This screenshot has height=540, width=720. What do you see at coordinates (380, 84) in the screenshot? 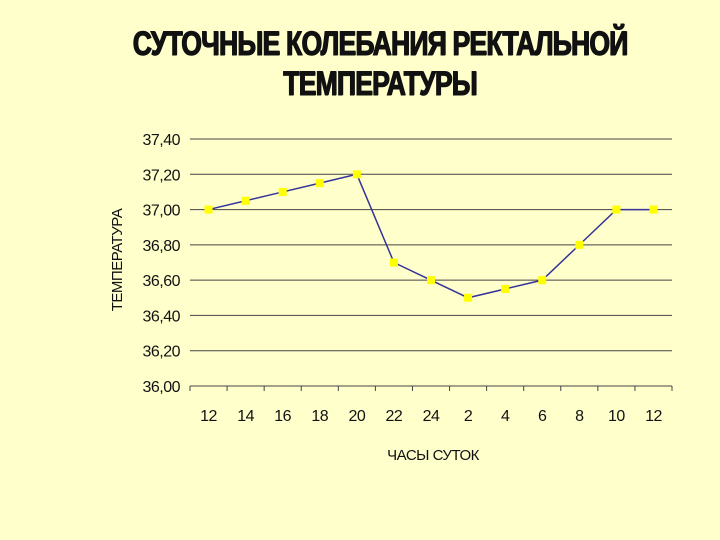
I see `chart-title-line-2: ТЕМПЕРАТУРЫ` at bounding box center [380, 84].